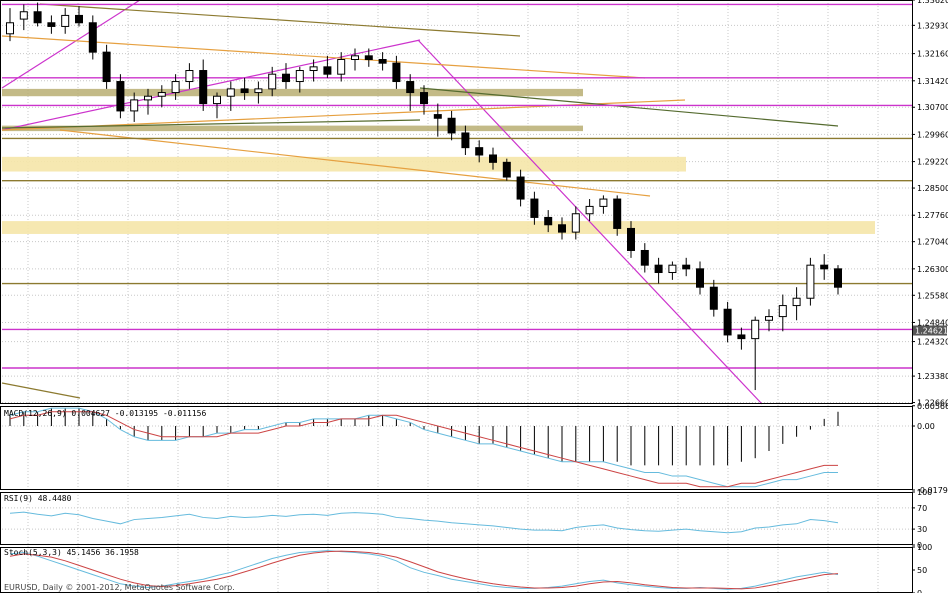  I want to click on axis-tick-label: 1.33620, so click(932, 2).